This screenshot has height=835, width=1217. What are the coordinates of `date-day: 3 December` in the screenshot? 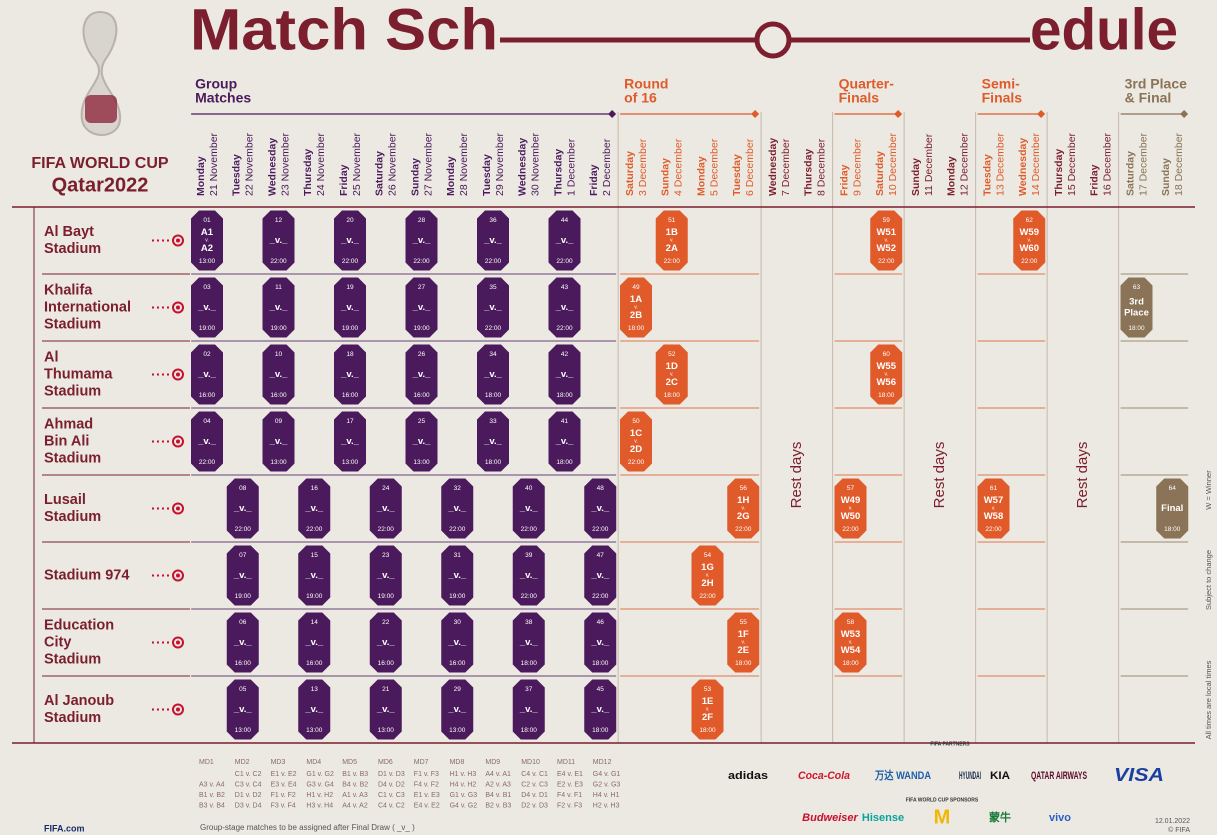 It's located at (643, 167).